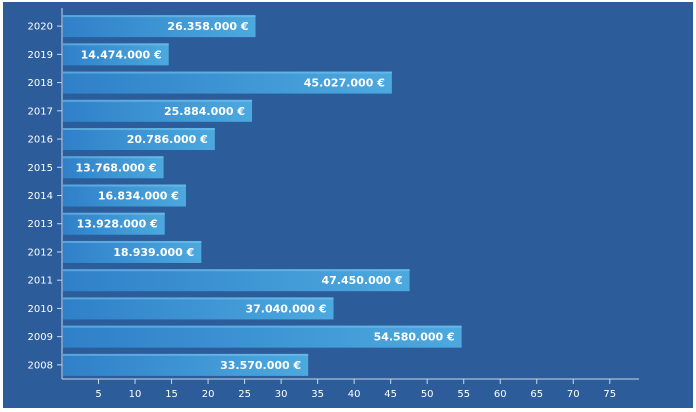 The image size is (696, 412). Describe the element at coordinates (40, 252) in the screenshot. I see `y-tick-label-2012: 2012` at that location.